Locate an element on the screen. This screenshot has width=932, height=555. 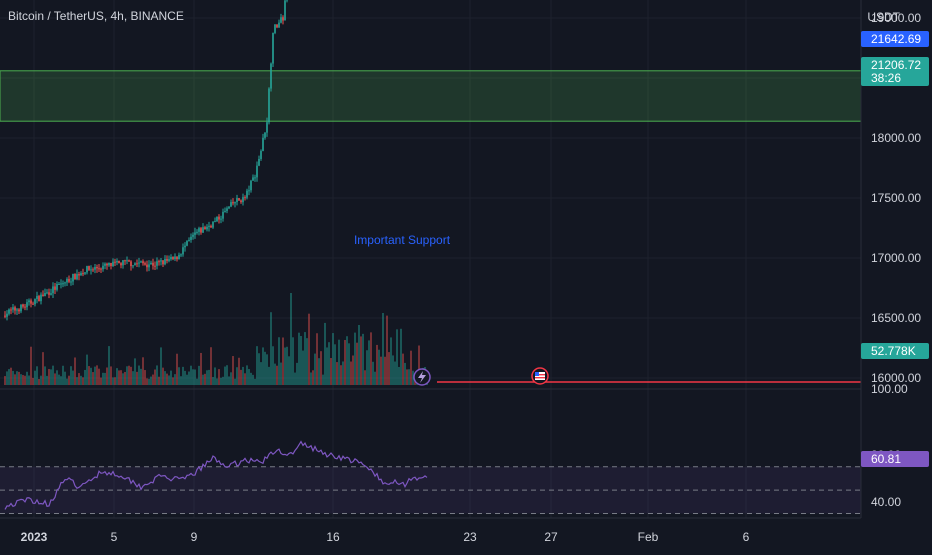
flag-canton is located at coordinates (537, 374).